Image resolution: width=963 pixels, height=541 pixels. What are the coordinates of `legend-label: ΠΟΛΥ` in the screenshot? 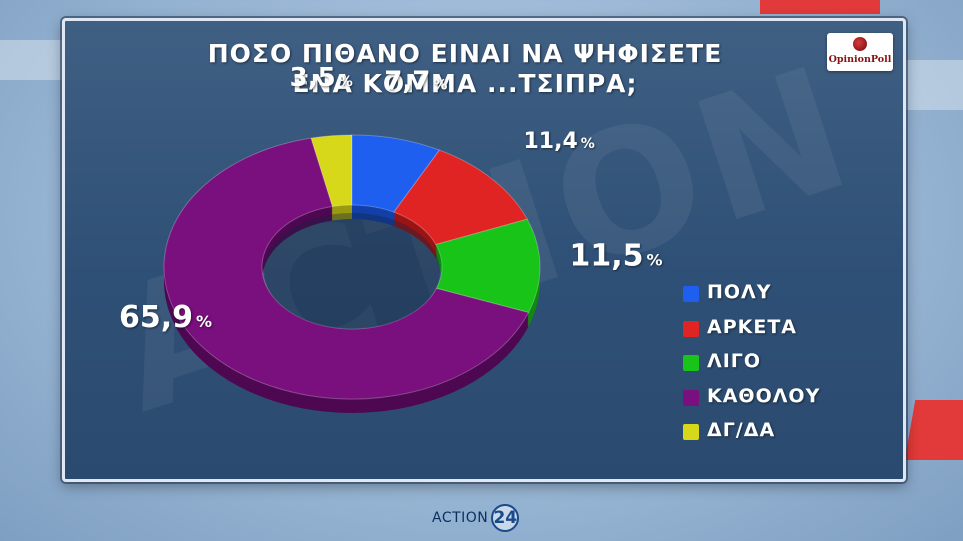 It's located at (739, 292).